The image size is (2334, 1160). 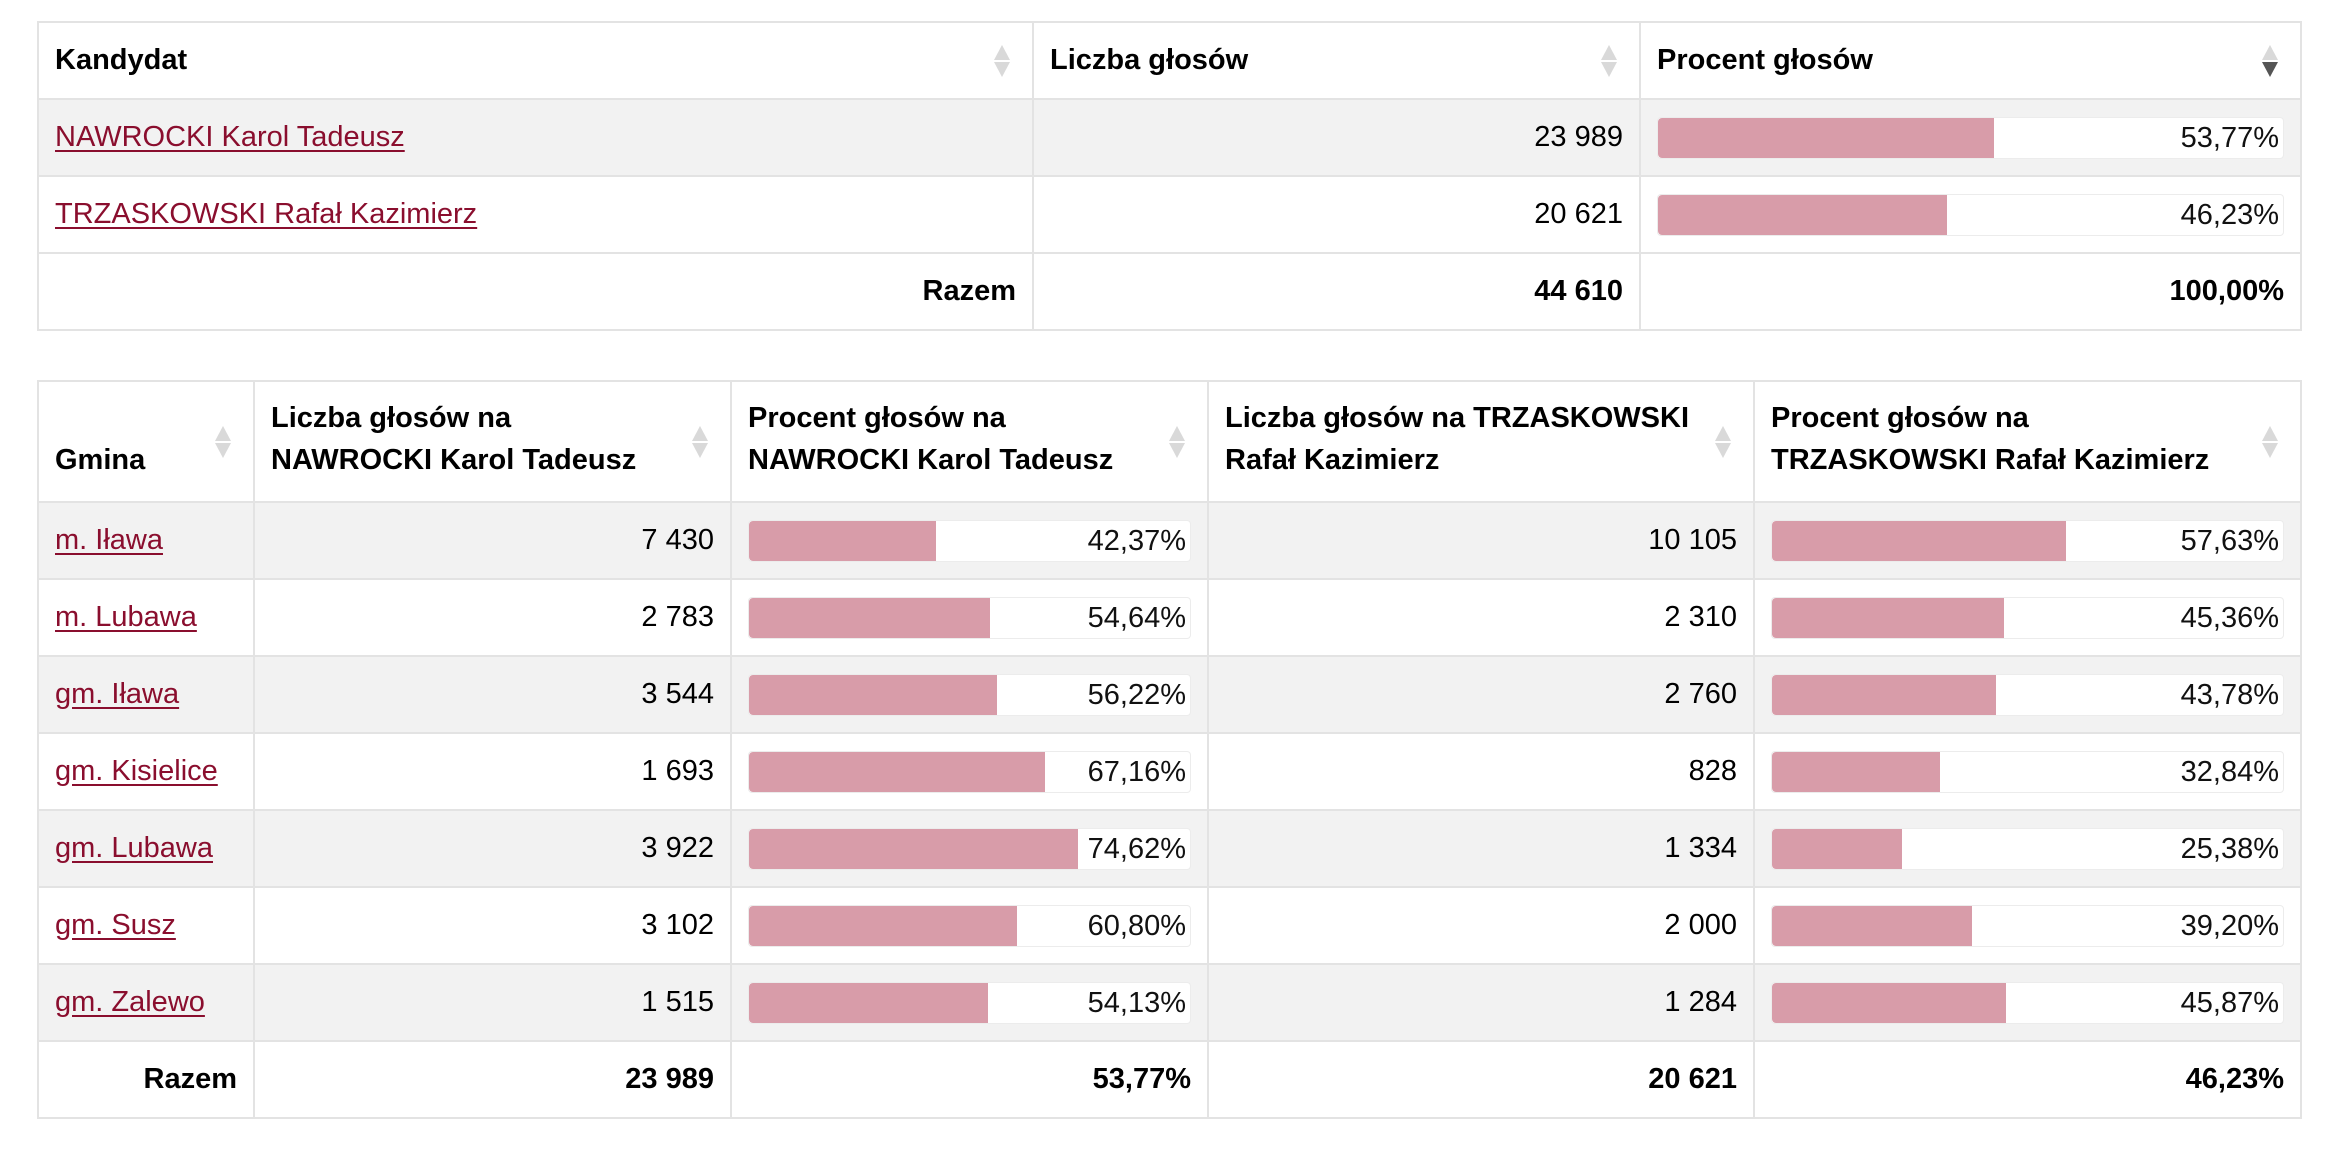 I want to click on percent-bar: 43,78%, so click(x=2027, y=694).